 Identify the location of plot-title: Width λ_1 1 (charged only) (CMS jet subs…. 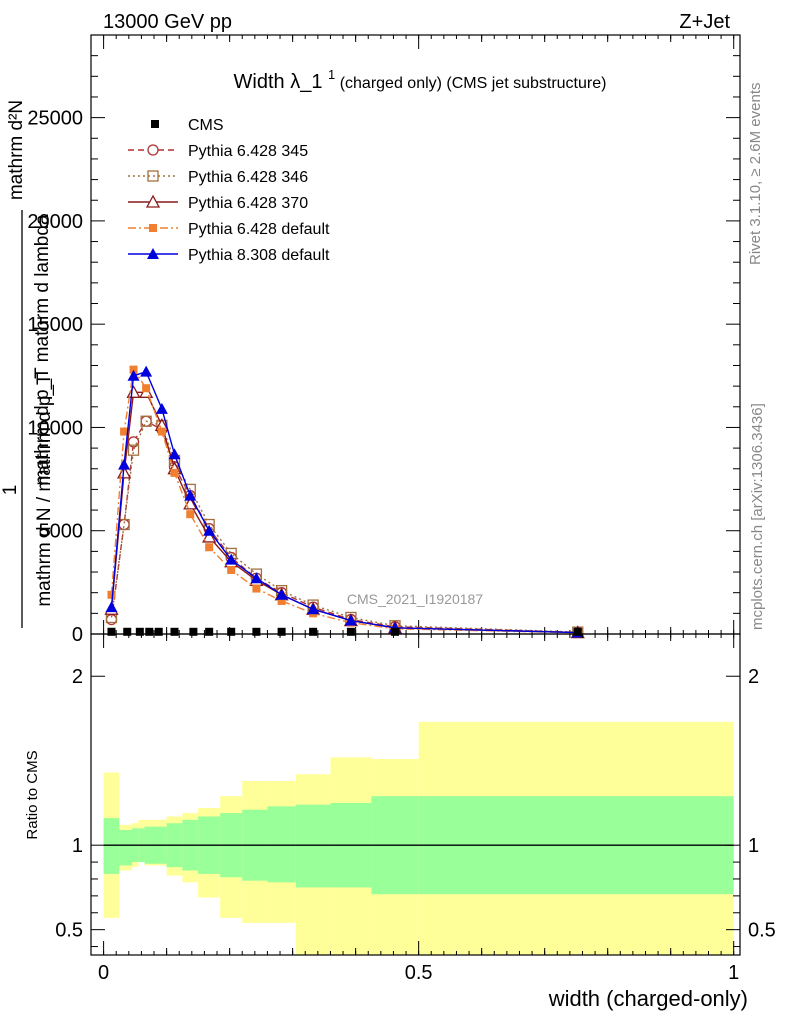
(420, 80).